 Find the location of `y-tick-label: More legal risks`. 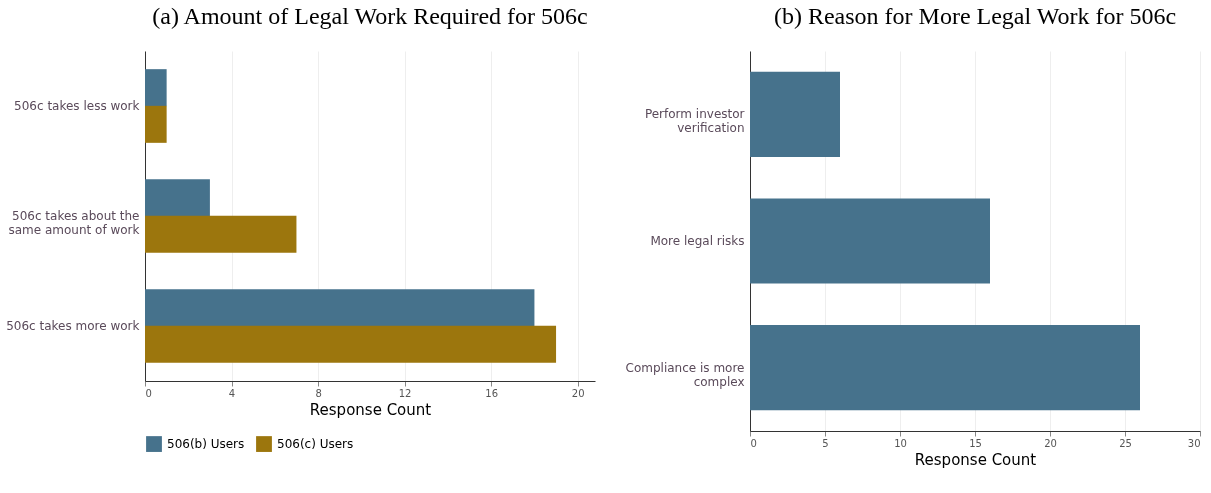

y-tick-label: More legal risks is located at coordinates (697, 241).